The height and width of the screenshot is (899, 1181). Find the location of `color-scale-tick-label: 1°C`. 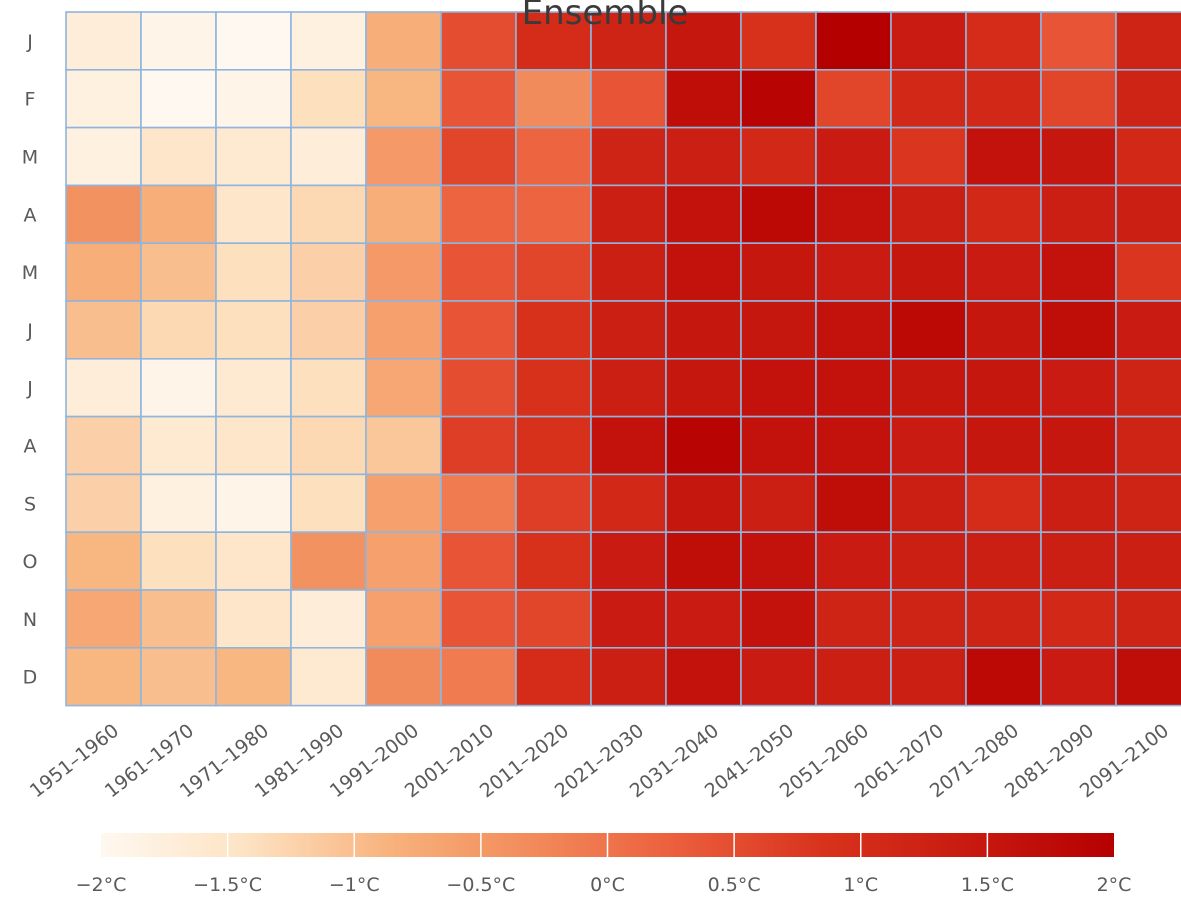

color-scale-tick-label: 1°C is located at coordinates (860, 885).